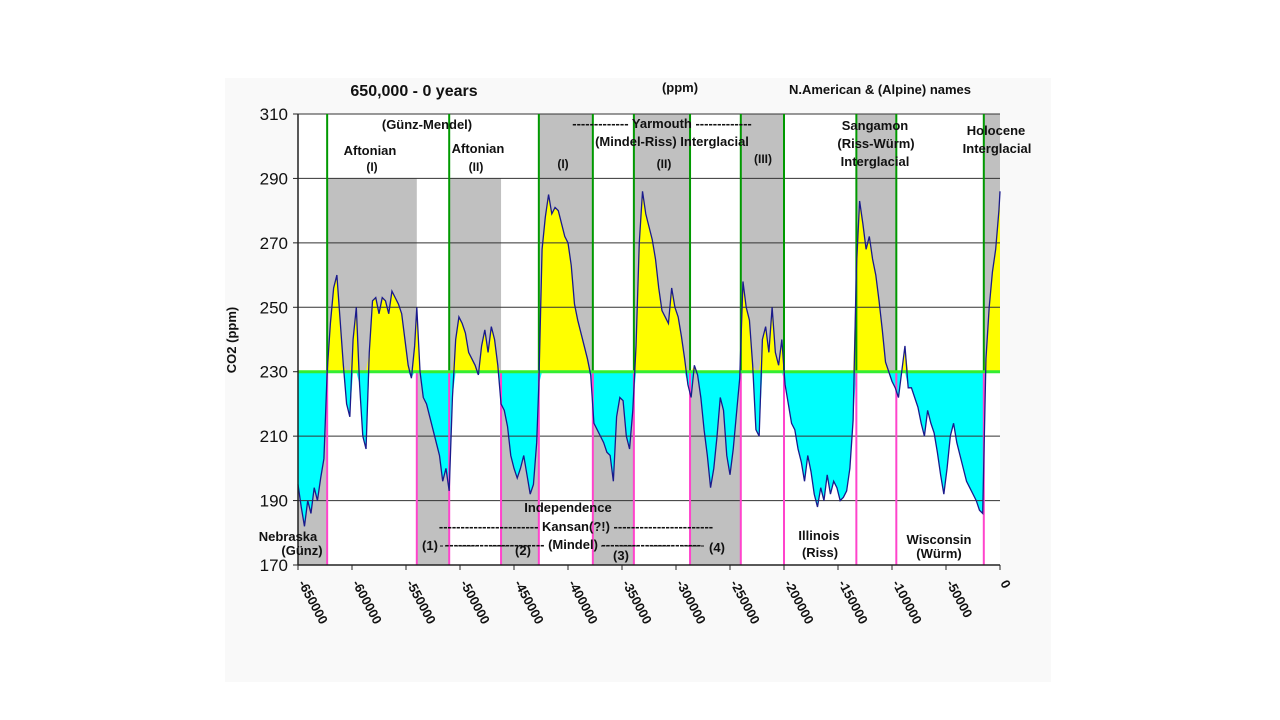 Image resolution: width=1280 pixels, height=720 pixels. What do you see at coordinates (288, 536) in the screenshot?
I see `annotation-nebraska: Nebraska` at bounding box center [288, 536].